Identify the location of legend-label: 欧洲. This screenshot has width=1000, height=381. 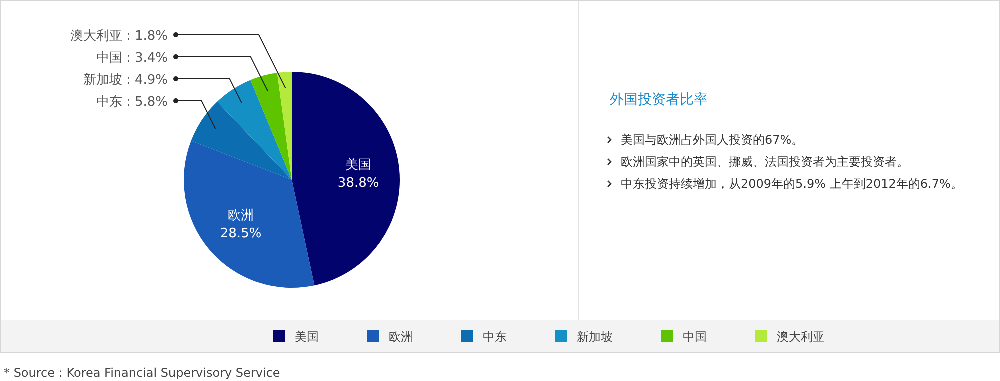
(401, 337).